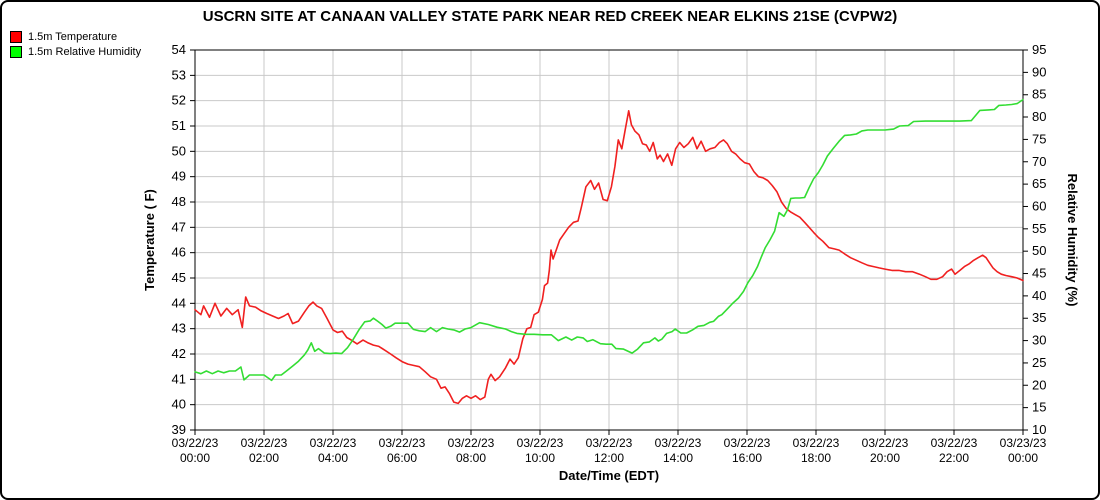  I want to click on legend-label-humidity: 1.5m Relative Humidity, so click(85, 51).